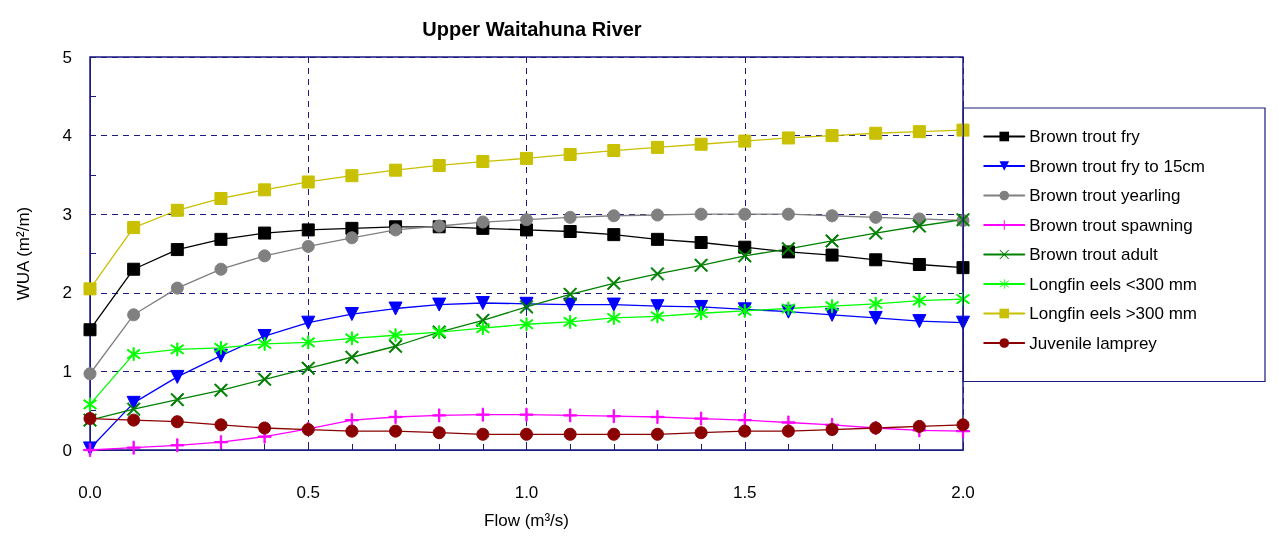  What do you see at coordinates (67, 57) in the screenshot?
I see `y-tick-label: 5` at bounding box center [67, 57].